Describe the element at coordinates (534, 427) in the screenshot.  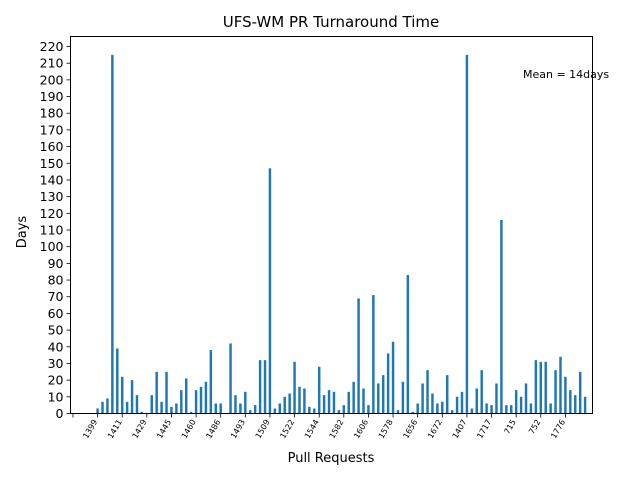
I see `x-tick-label: 752` at that location.